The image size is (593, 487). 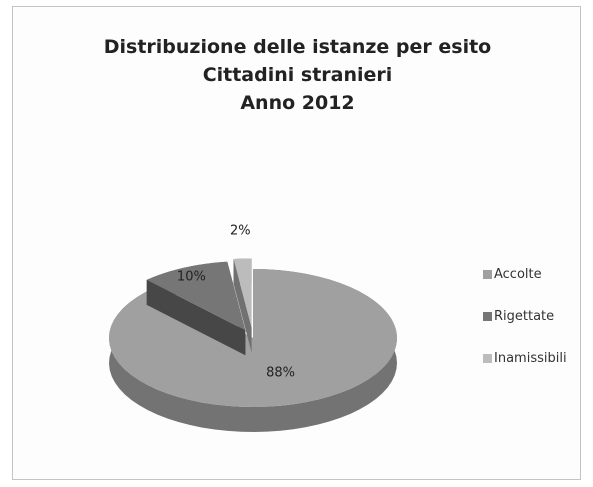 What do you see at coordinates (525, 327) in the screenshot?
I see `legend: Accolte Rigettate Inamissibili` at bounding box center [525, 327].